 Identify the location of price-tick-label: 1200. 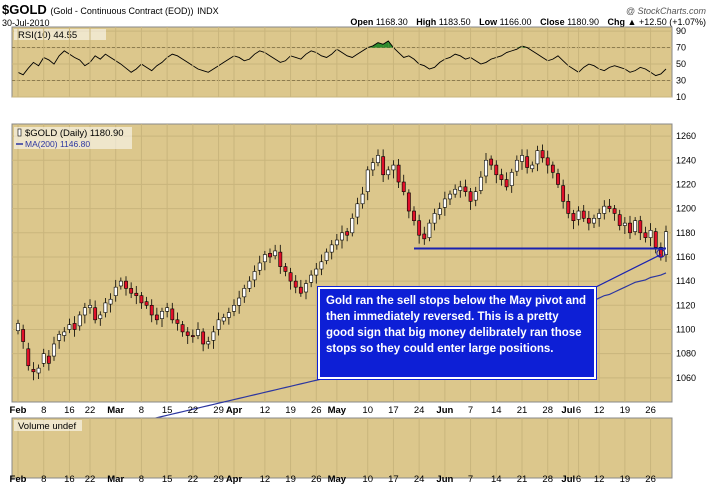
(686, 209).